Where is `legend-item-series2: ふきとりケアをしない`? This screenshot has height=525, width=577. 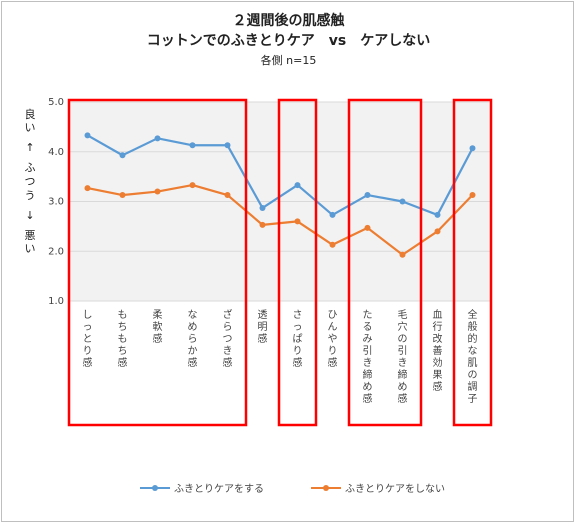
legend-item-series2: ふきとりケアをしない is located at coordinates (378, 487).